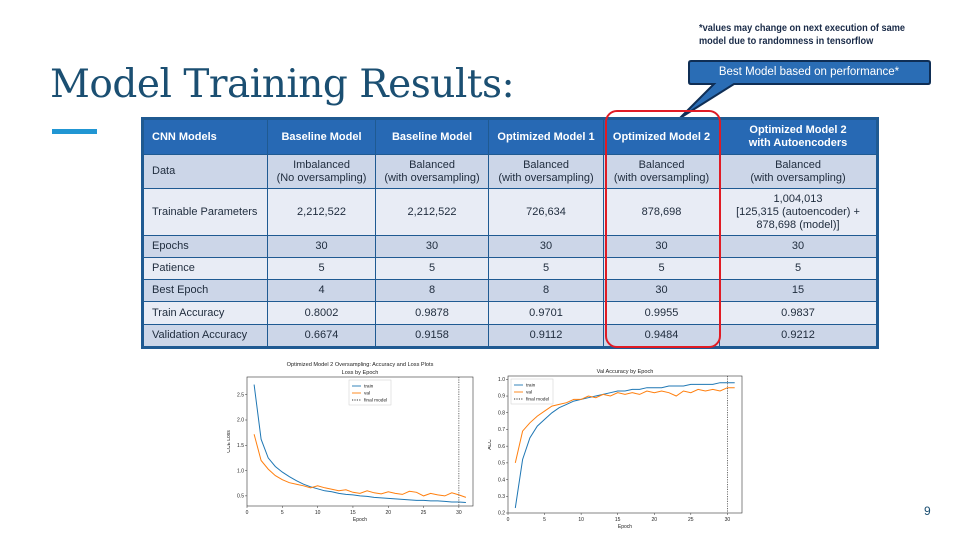 The image size is (960, 540). What do you see at coordinates (229, 441) in the screenshot?
I see `y-axis-label: CCE Loss` at bounding box center [229, 441].